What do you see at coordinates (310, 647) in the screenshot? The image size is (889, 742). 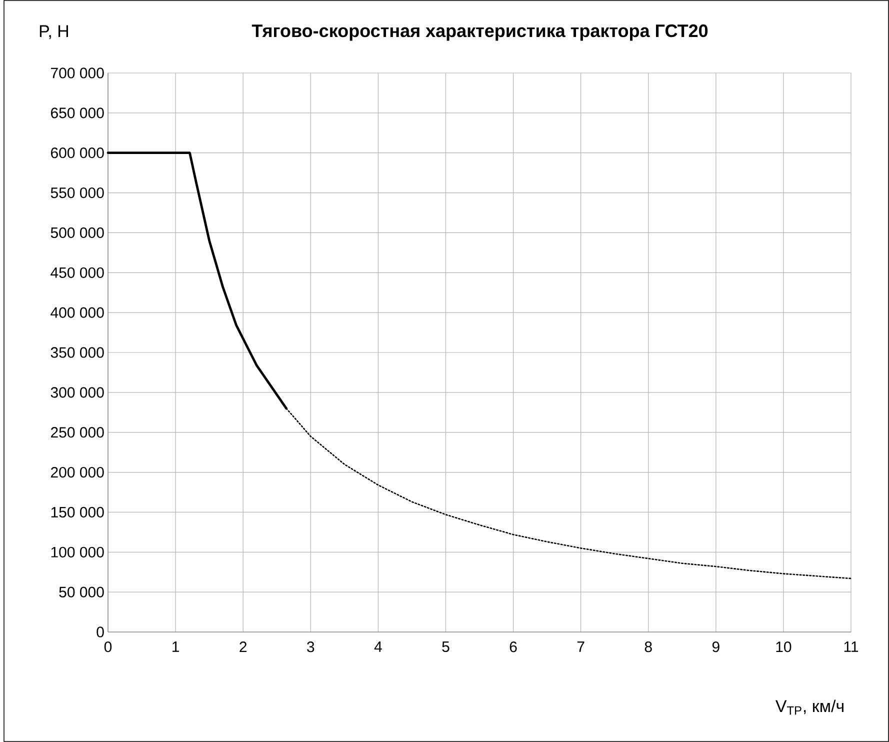 I see `x-tick-label: 3` at bounding box center [310, 647].